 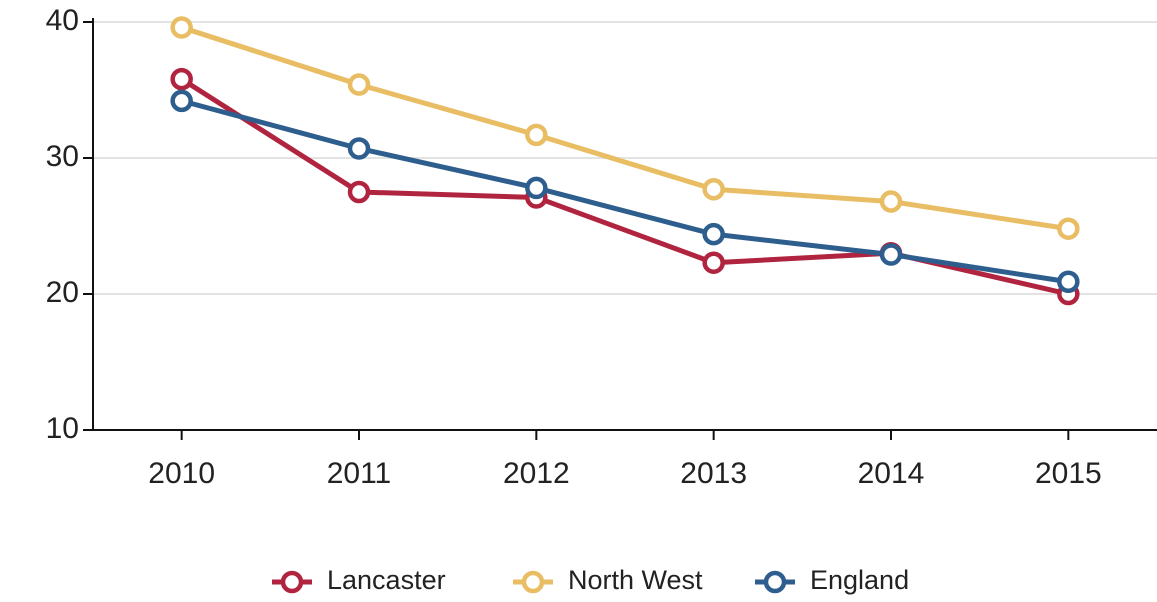 What do you see at coordinates (859, 580) in the screenshot?
I see `legend-label: England` at bounding box center [859, 580].